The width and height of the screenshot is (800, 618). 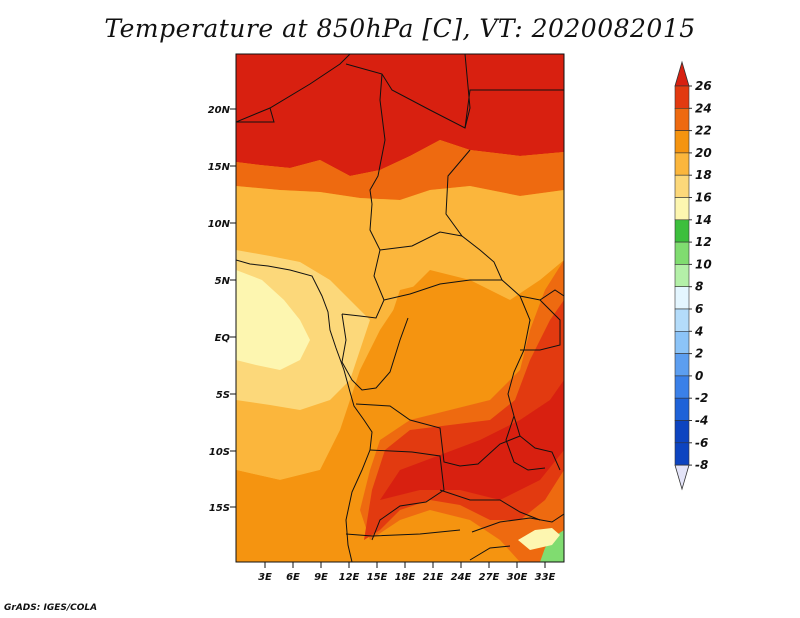 What do you see at coordinates (265, 577) in the screenshot?
I see `lon-label: 3E` at bounding box center [265, 577].